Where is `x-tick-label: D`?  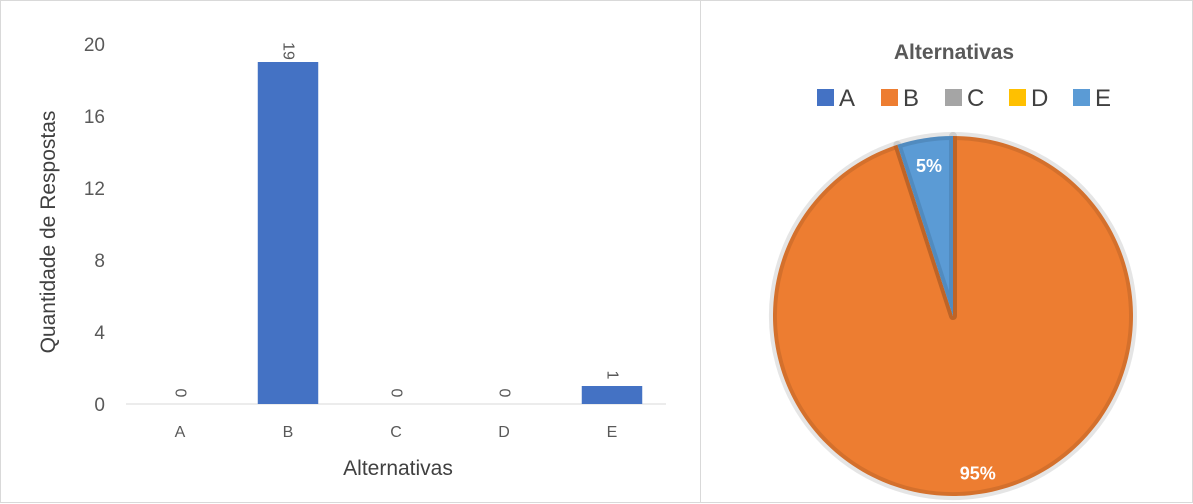 x-tick-label: D is located at coordinates (504, 432).